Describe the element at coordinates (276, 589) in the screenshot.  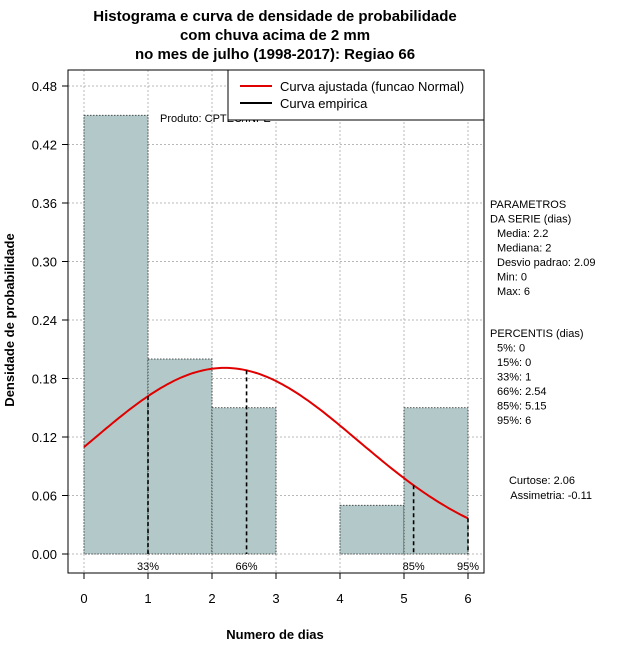
I see `x-axis: 0 1 2 3 4 5 6` at that location.